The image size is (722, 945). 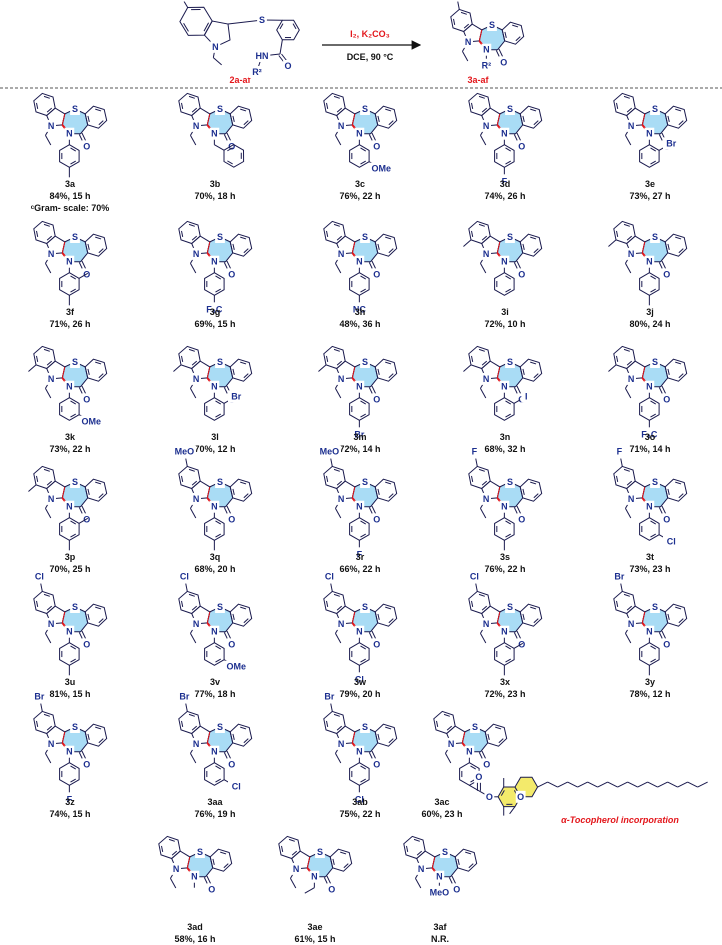 I want to click on compound-note: ᶜGram- scale: 70%, so click(x=70, y=208).